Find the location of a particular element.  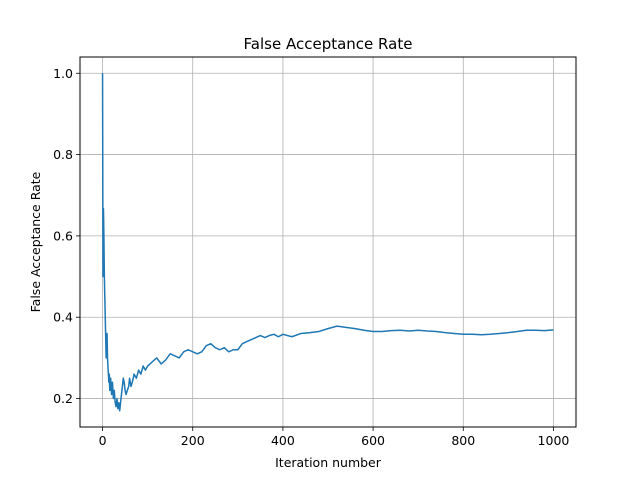

x-tick-label: 400 is located at coordinates (283, 440).